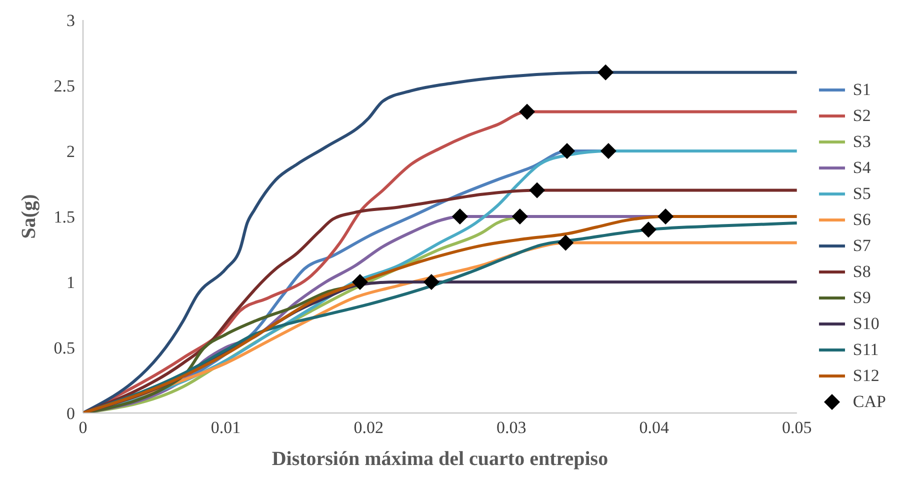 This screenshot has height=491, width=904. Describe the element at coordinates (861, 245) in the screenshot. I see `legend-label: S7` at that location.